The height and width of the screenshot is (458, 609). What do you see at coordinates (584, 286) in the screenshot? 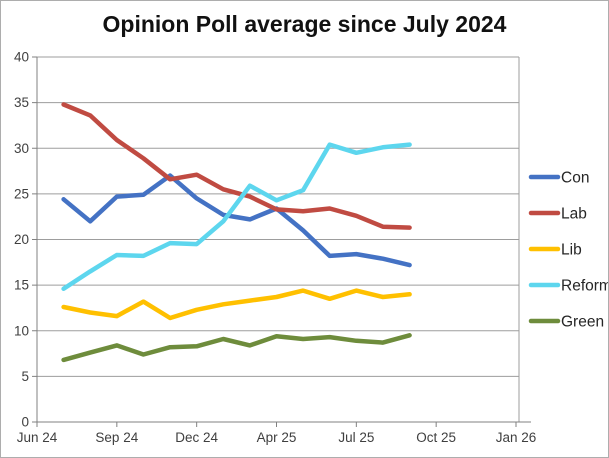
I see `legend-label-reform: Reform` at bounding box center [584, 286].